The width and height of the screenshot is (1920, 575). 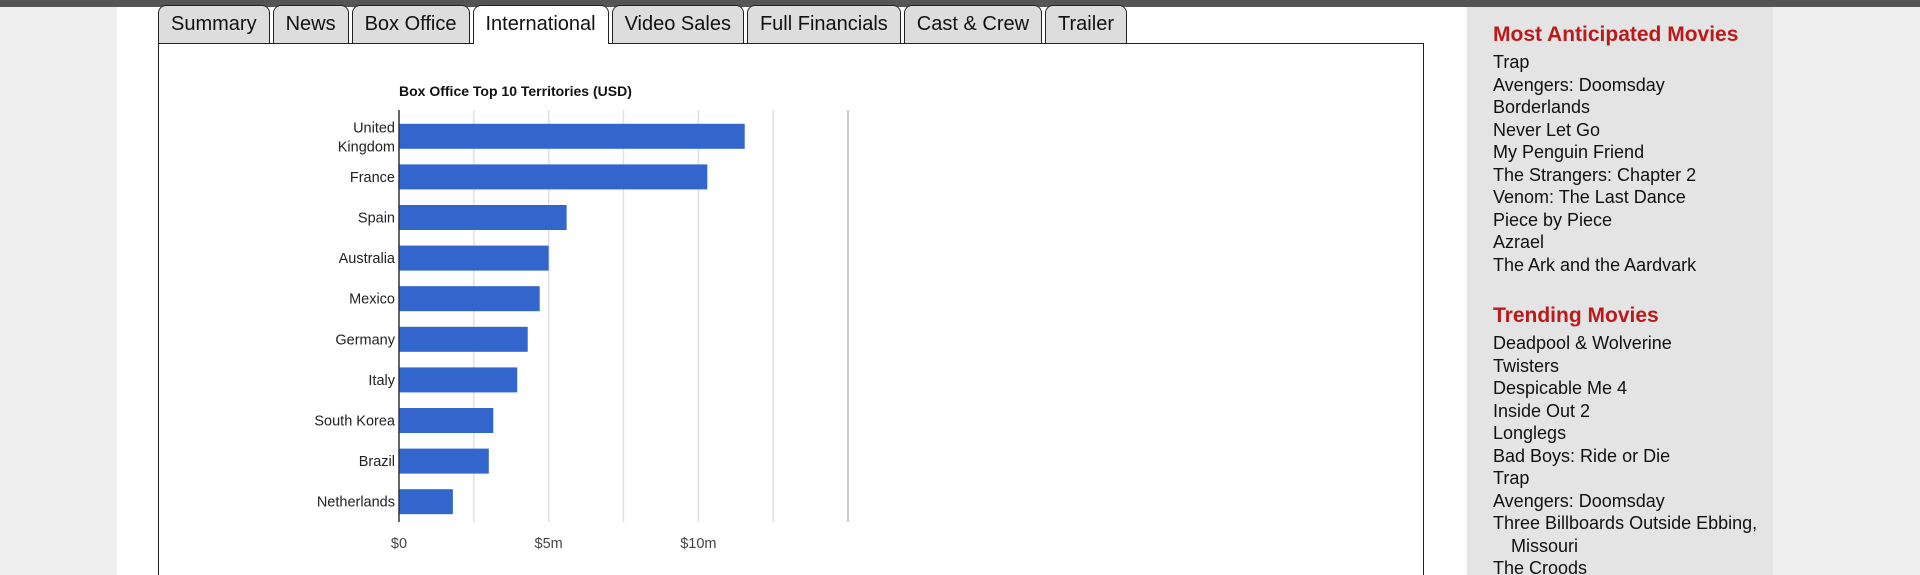 I want to click on bar-italy, so click(x=458, y=380).